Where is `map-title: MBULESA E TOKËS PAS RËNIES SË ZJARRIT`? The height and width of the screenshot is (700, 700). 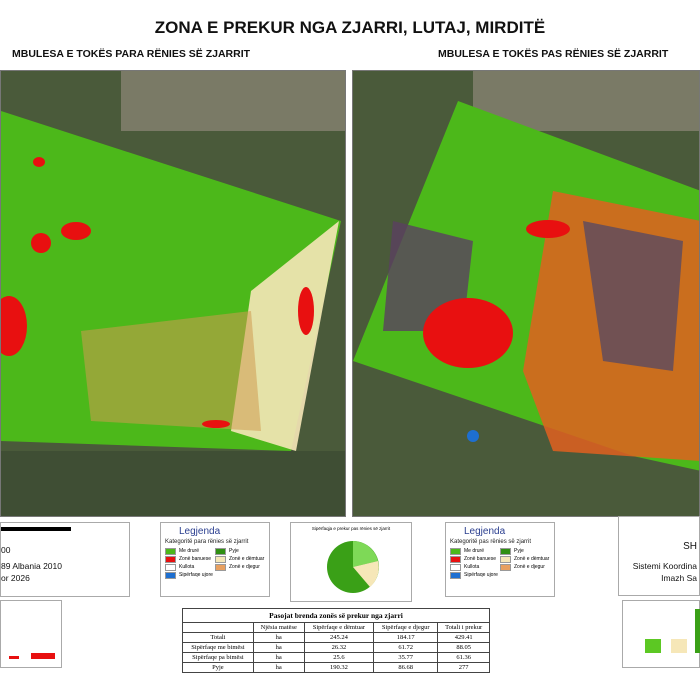 map-title: MBULESA E TOKËS PAS RËNIES SË ZJARRIT is located at coordinates (553, 54).